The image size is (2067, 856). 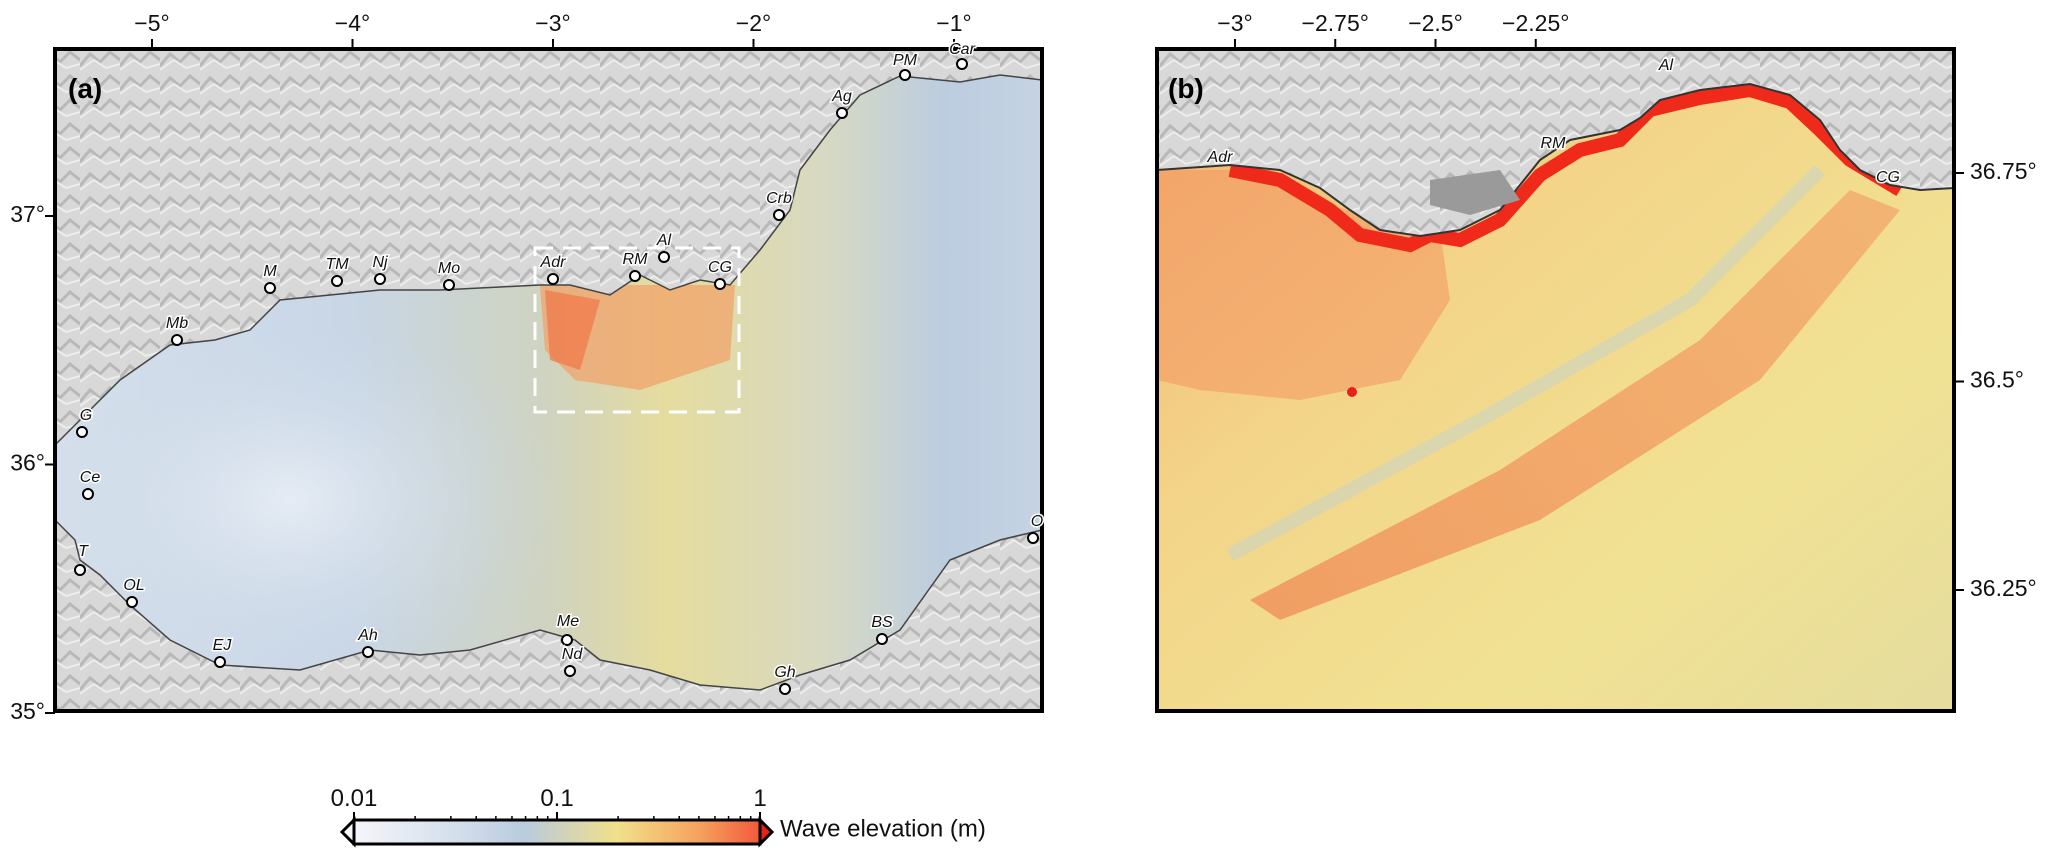 What do you see at coordinates (367, 635) in the screenshot?
I see `place-label: Ah` at bounding box center [367, 635].